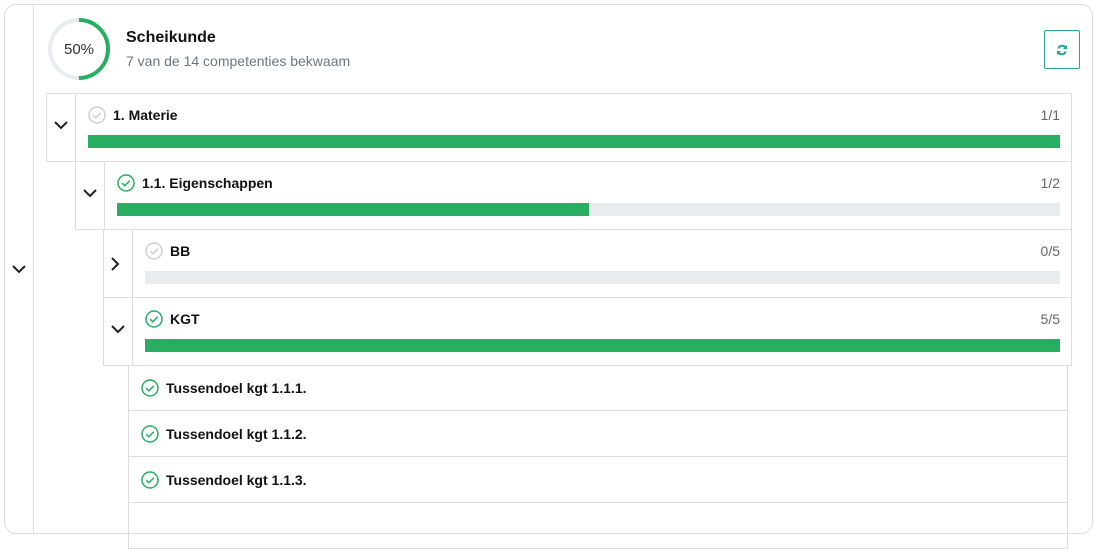  What do you see at coordinates (145, 115) in the screenshot?
I see `row-label: 1. Materie` at bounding box center [145, 115].